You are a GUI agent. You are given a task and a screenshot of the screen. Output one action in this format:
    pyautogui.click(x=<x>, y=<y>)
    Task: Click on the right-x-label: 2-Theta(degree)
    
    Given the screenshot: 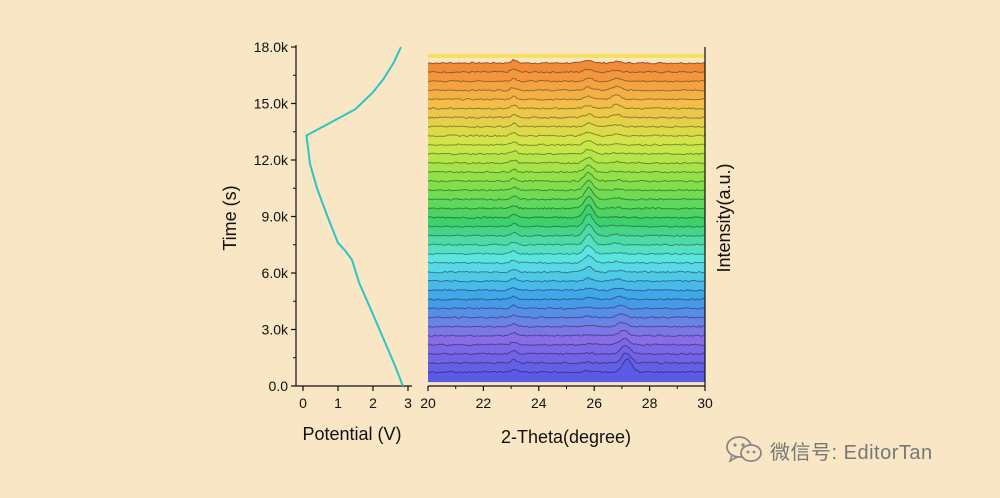 What is the action you would take?
    pyautogui.click(x=566, y=437)
    